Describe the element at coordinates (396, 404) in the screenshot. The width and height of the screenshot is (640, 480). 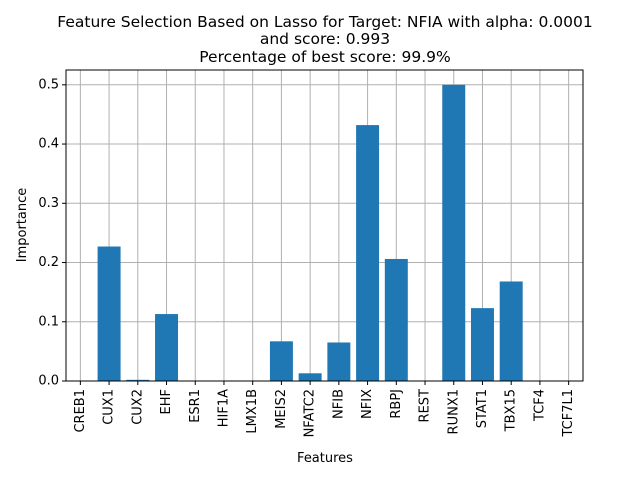
I see `x-tick-label: RBPJ` at that location.